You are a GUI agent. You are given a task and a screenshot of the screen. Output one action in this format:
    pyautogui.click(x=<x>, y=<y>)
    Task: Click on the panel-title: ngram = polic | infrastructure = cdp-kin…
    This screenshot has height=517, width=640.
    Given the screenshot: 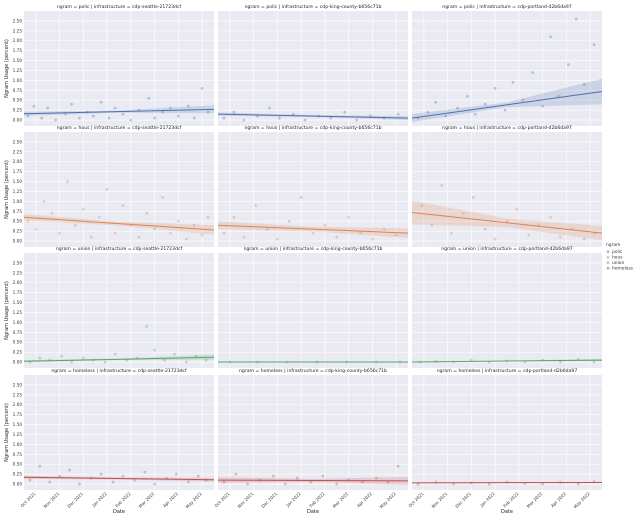 What is the action you would take?
    pyautogui.click(x=313, y=7)
    